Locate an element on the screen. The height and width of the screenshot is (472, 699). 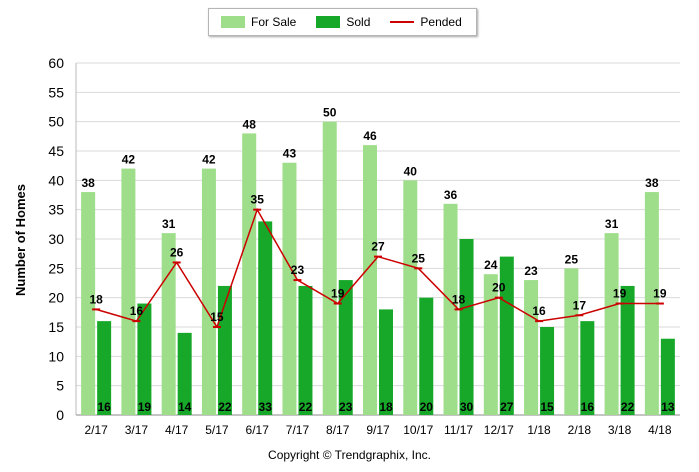
x-tick-label: 3/17 is located at coordinates (137, 430).